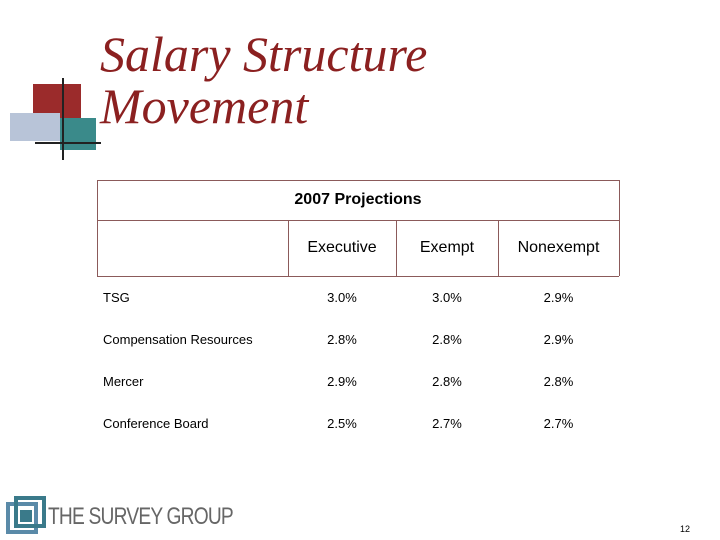 Image resolution: width=720 pixels, height=540 pixels. Describe the element at coordinates (156, 423) in the screenshot. I see `row-label: Conference Board` at that location.